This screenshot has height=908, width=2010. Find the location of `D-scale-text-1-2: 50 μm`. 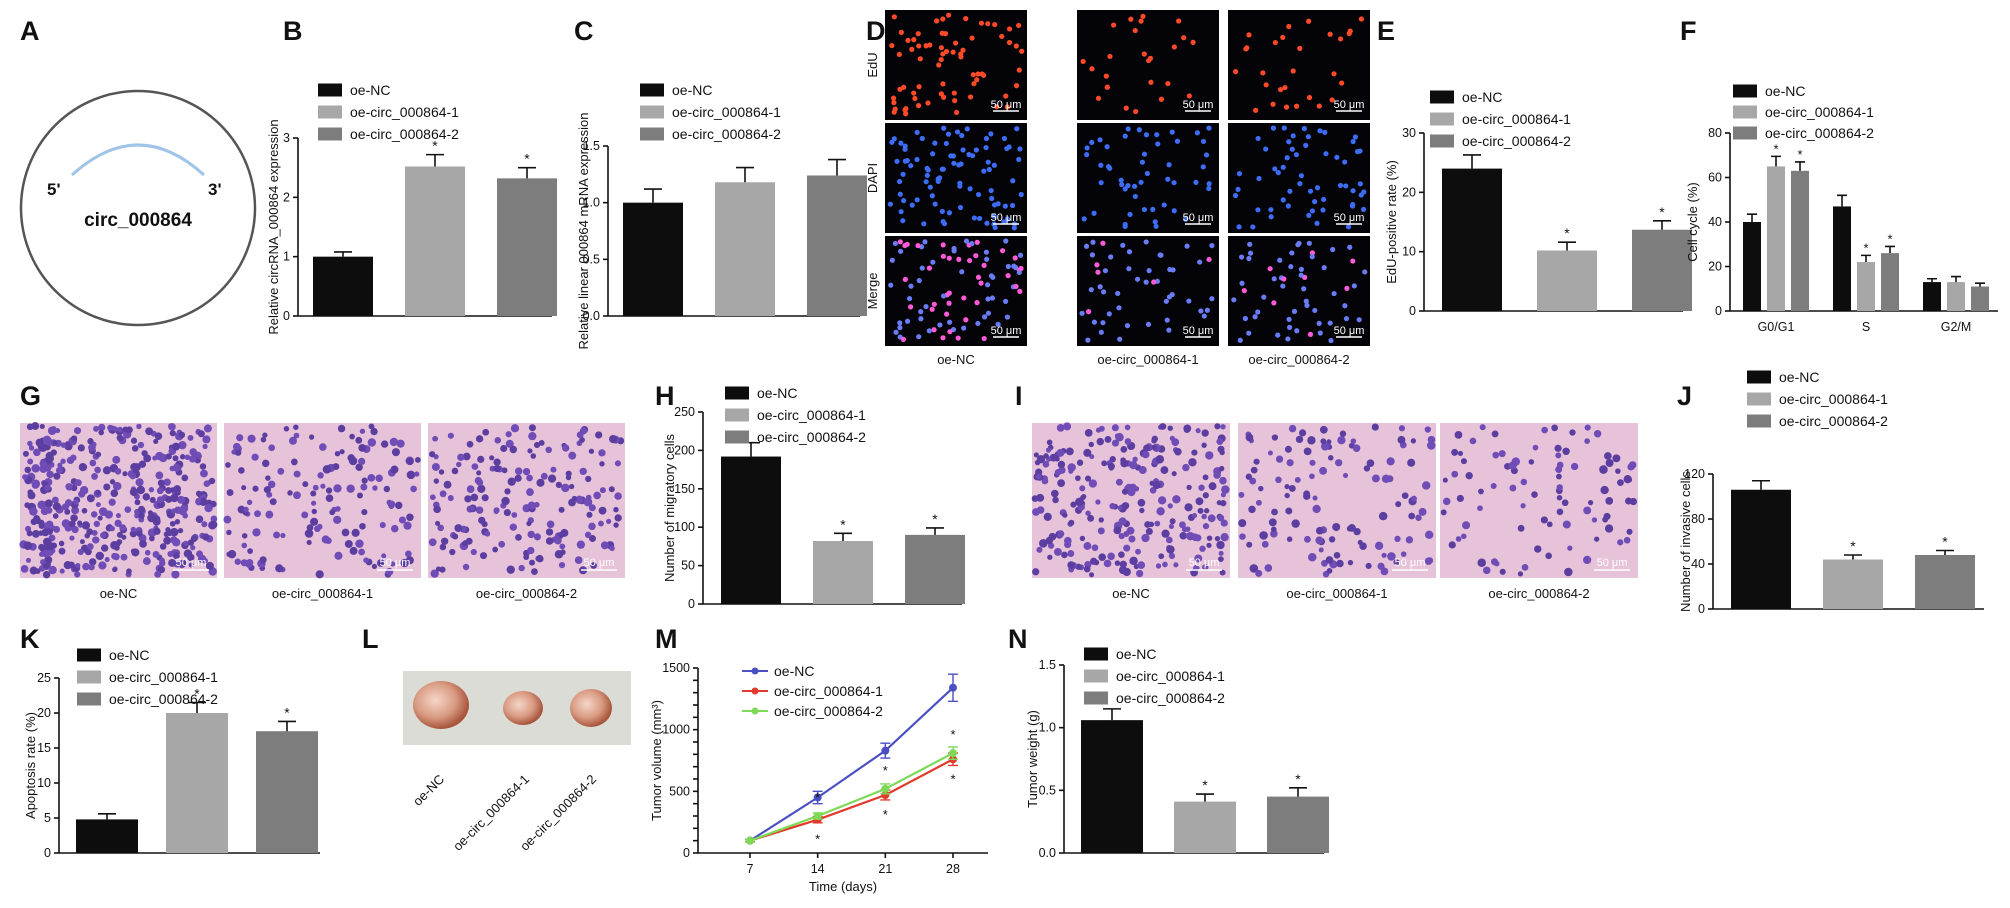

D-scale-text-1-2: 50 μm is located at coordinates (1349, 218).